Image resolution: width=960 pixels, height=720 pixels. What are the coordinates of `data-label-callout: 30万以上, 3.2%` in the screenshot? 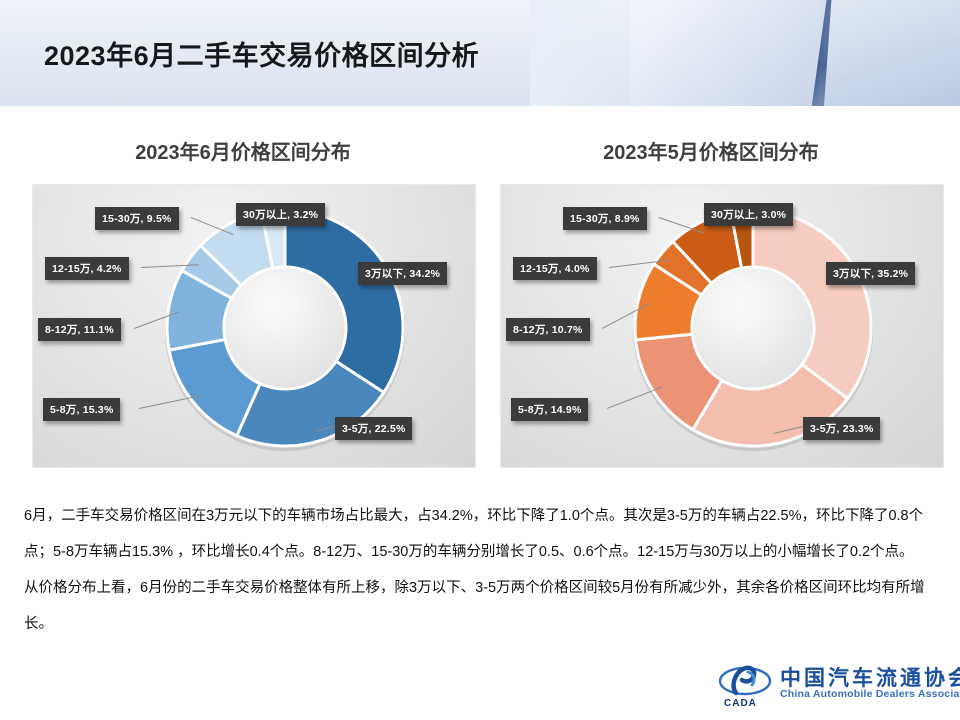 It's located at (281, 214).